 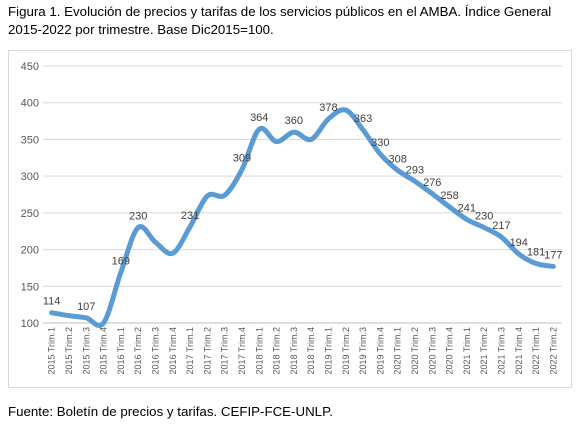 I want to click on data-label-29: 177, so click(x=553, y=255).